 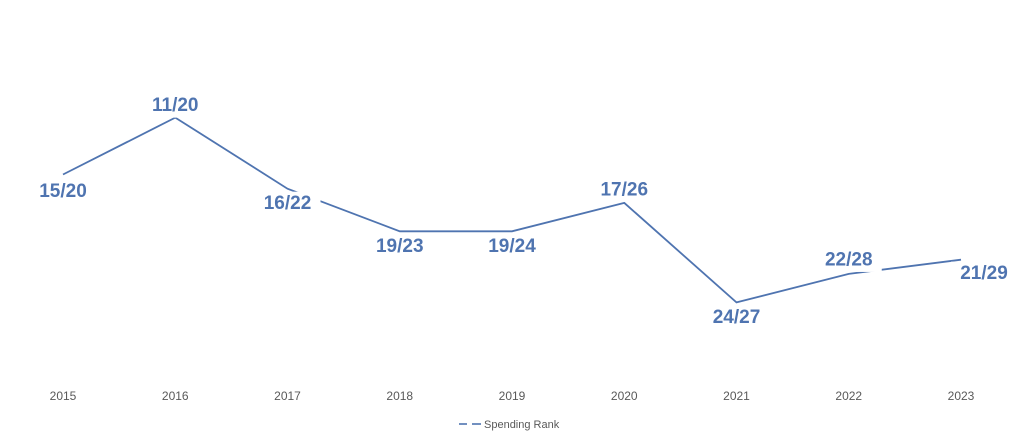 I want to click on x-tick-label-2023: 2023, so click(x=961, y=396).